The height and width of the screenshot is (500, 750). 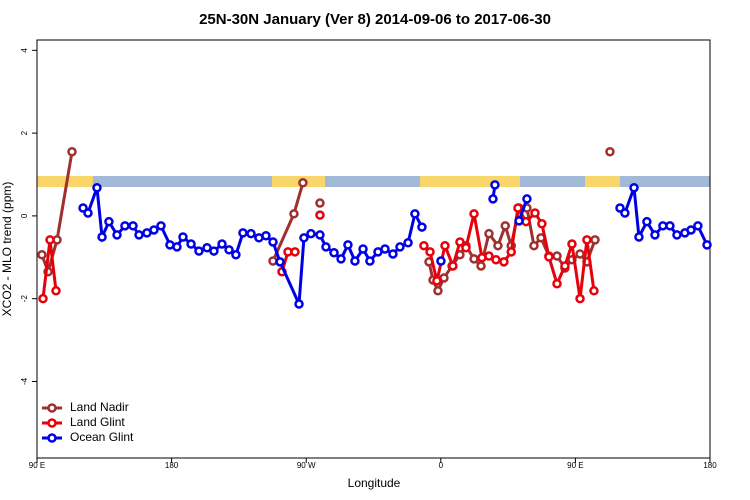 What do you see at coordinates (306, 465) in the screenshot?
I see `x-tick-label: 90 W` at bounding box center [306, 465].